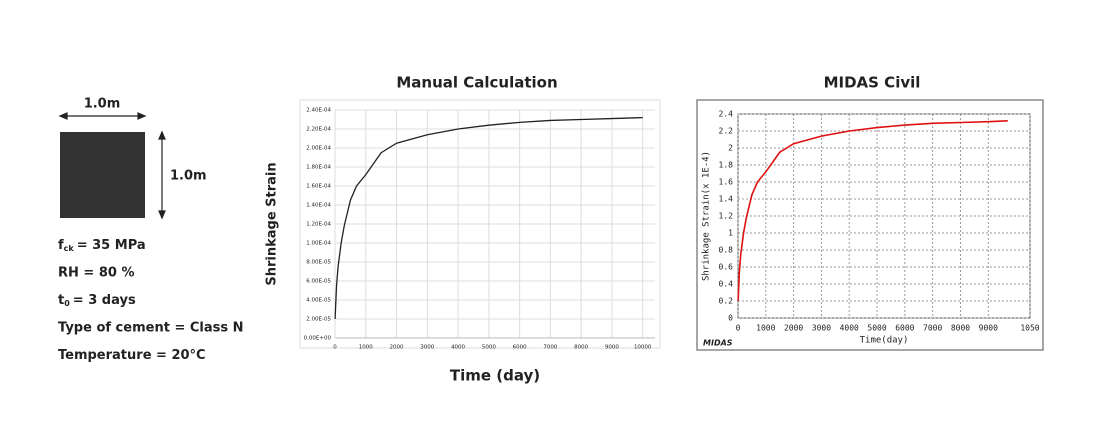 The image size is (1100, 427). What do you see at coordinates (643, 348) in the screenshot?
I see `x-tick-label: 10000` at bounding box center [643, 348].